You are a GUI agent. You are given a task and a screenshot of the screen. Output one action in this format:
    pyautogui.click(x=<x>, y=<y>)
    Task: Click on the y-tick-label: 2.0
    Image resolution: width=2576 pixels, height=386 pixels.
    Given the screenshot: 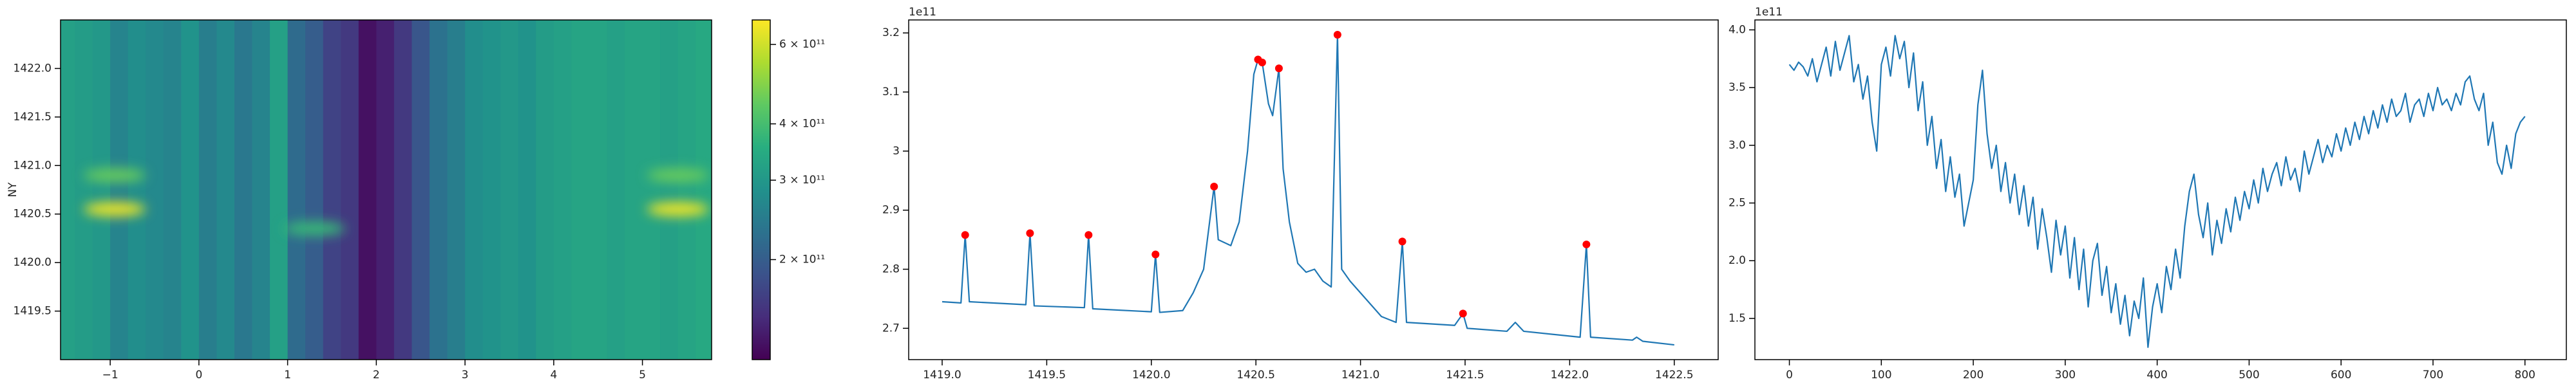 What is the action you would take?
    pyautogui.click(x=1737, y=260)
    